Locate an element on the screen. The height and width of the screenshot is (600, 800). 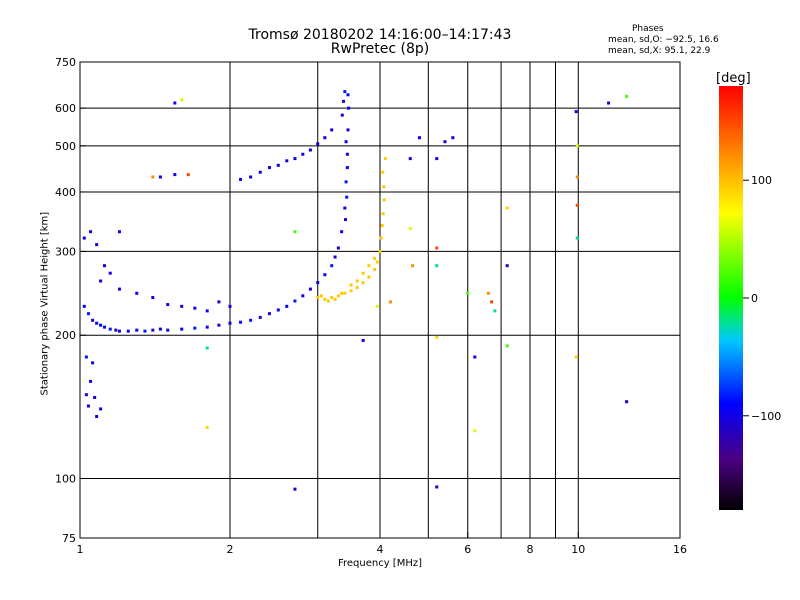
y-tick-label: 750 is located at coordinates (65, 62).